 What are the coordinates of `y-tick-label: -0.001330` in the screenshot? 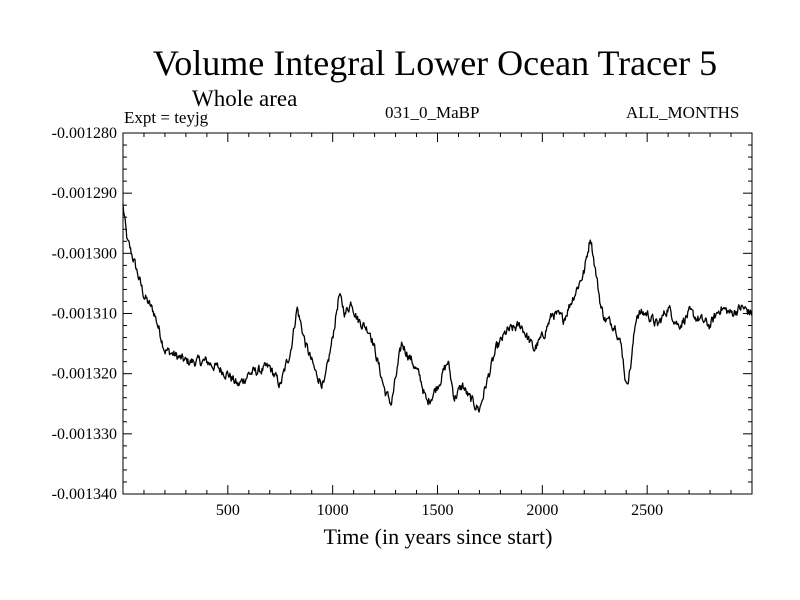 It's located at (84, 434).